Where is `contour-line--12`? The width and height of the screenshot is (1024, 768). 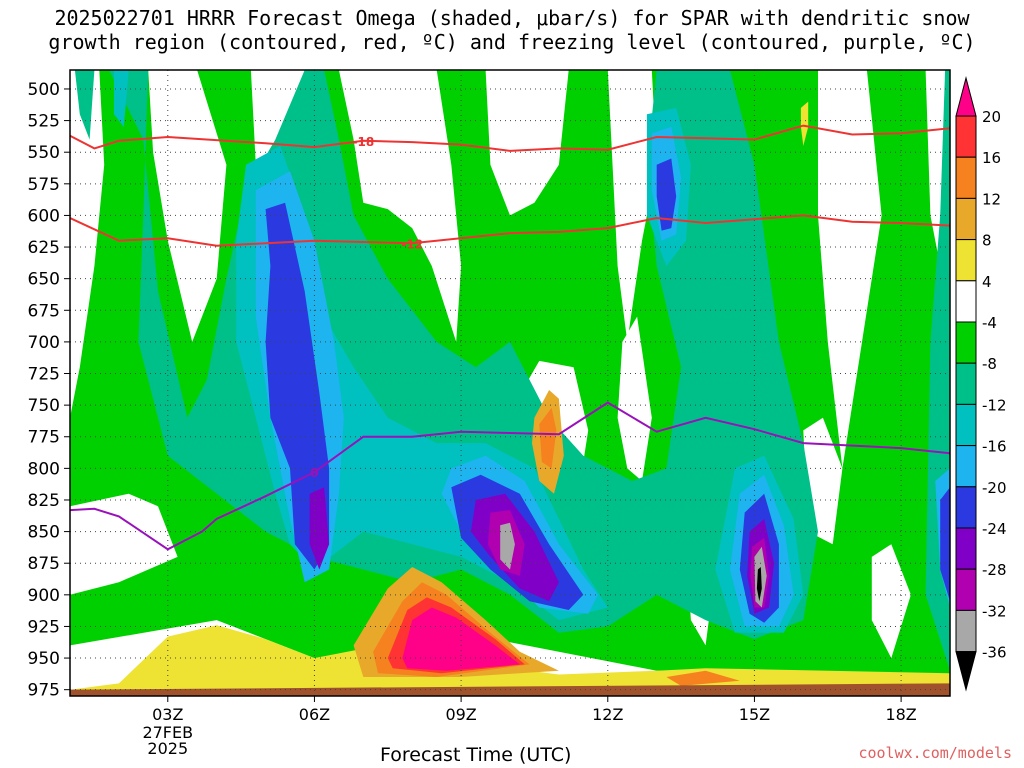
contour-line--12 is located at coordinates (510, 230).